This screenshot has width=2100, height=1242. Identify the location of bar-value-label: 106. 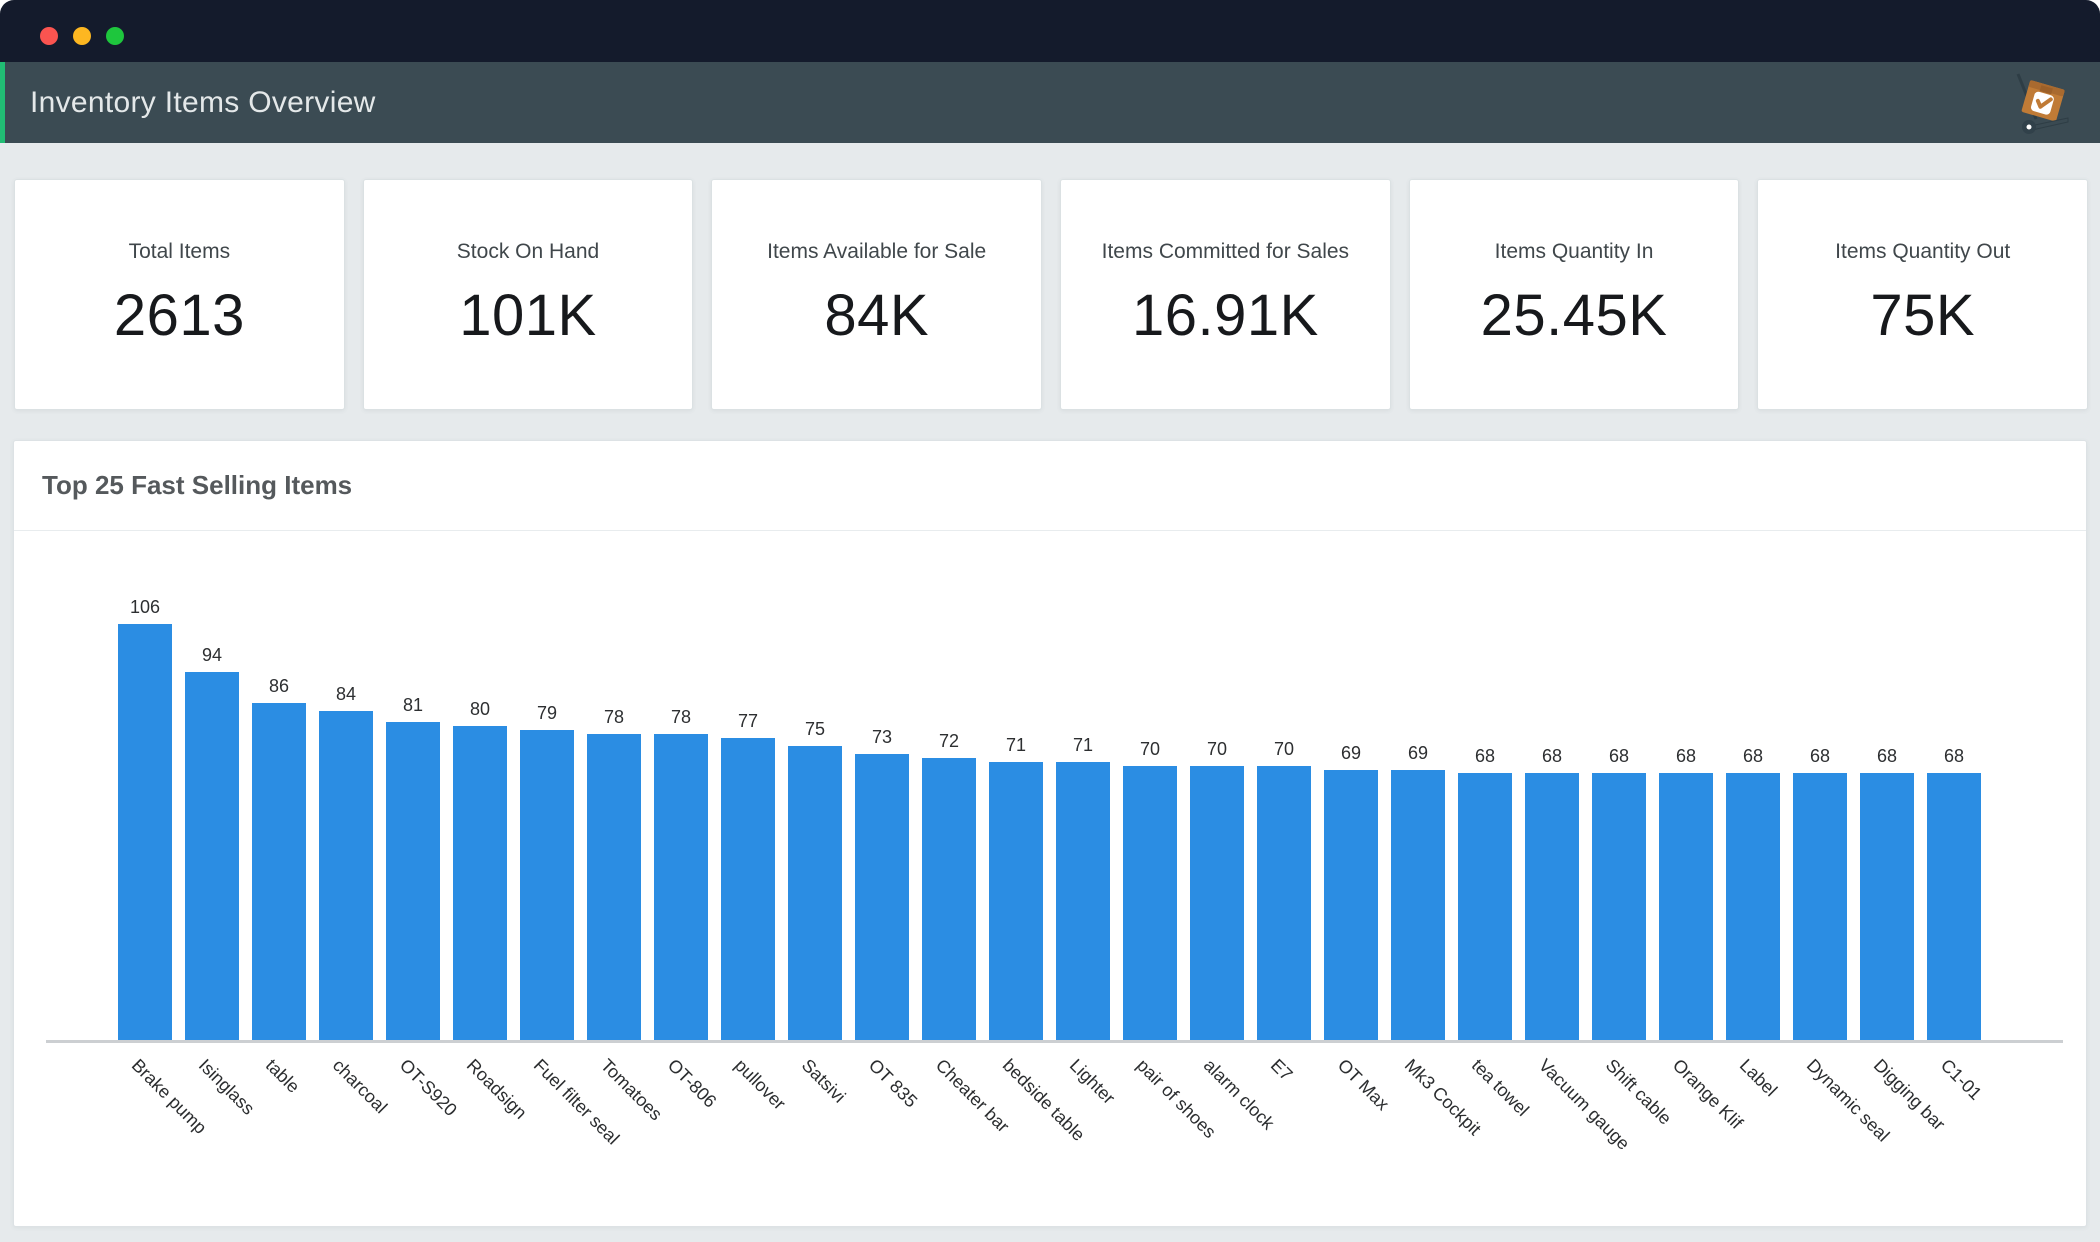
(145, 607).